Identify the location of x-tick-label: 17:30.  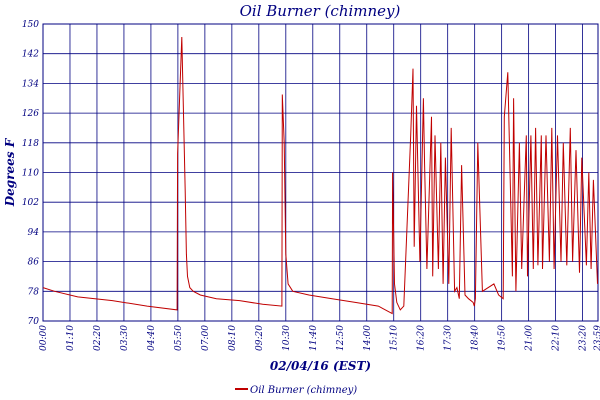
(449, 338).